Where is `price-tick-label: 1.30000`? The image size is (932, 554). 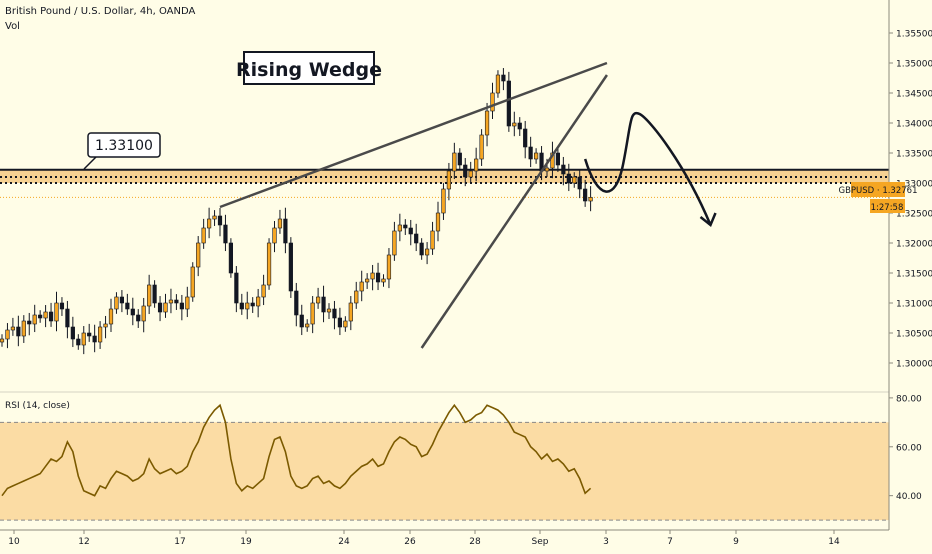
price-tick-label: 1.30000 is located at coordinates (914, 365).